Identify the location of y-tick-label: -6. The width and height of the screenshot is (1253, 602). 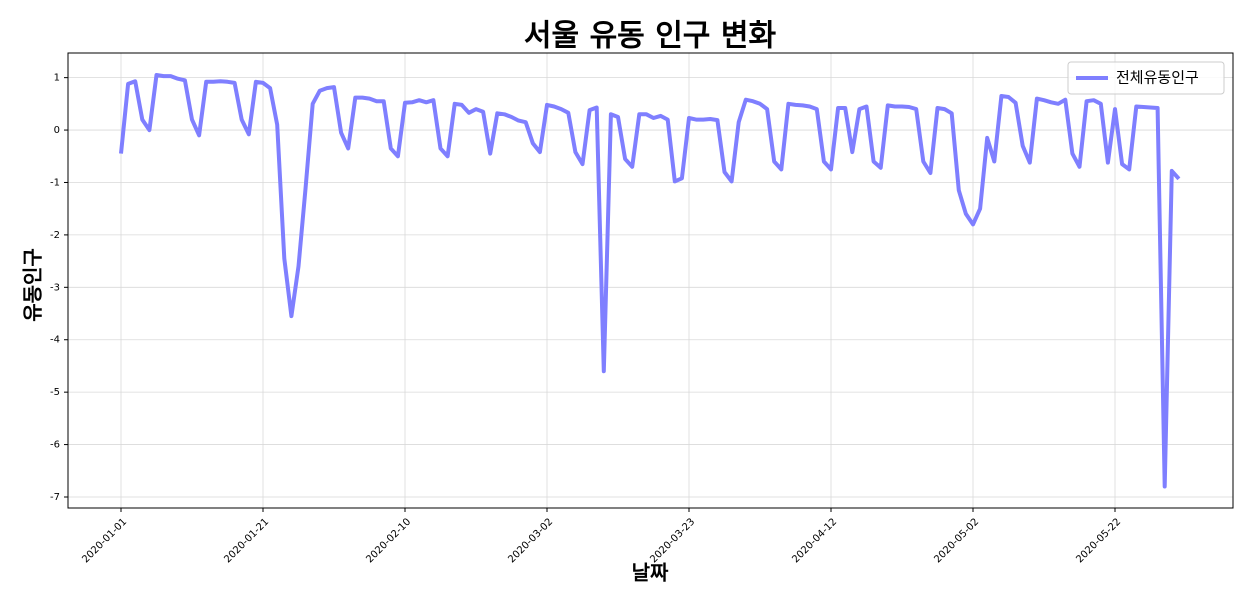
(55, 445).